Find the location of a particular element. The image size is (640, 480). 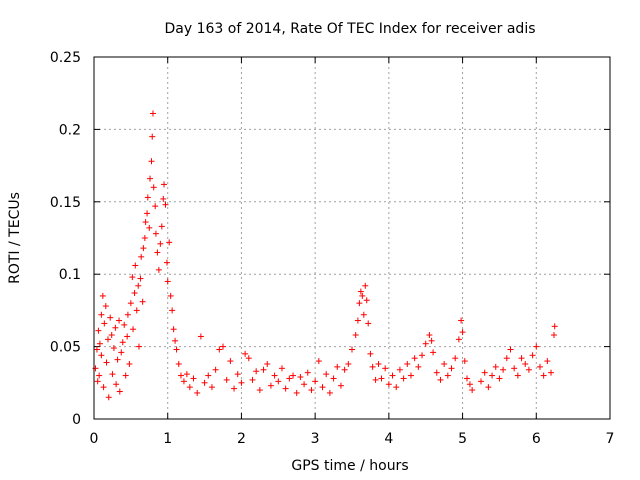

y-axis-label: ROTI / TECUs is located at coordinates (15, 238).